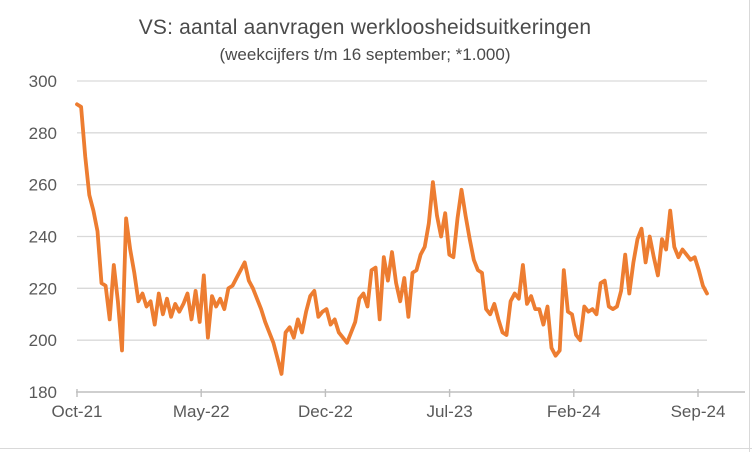 Image resolution: width=752 pixels, height=452 pixels. I want to click on y-tick-label-300: 300, so click(43, 81).